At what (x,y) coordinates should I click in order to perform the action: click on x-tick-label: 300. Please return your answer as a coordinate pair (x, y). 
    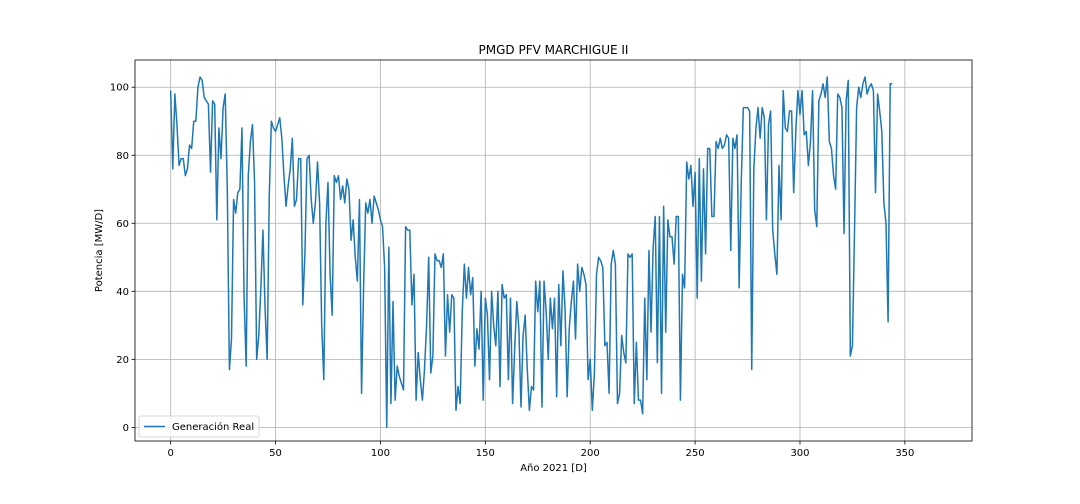
    Looking at the image, I should click on (799, 453).